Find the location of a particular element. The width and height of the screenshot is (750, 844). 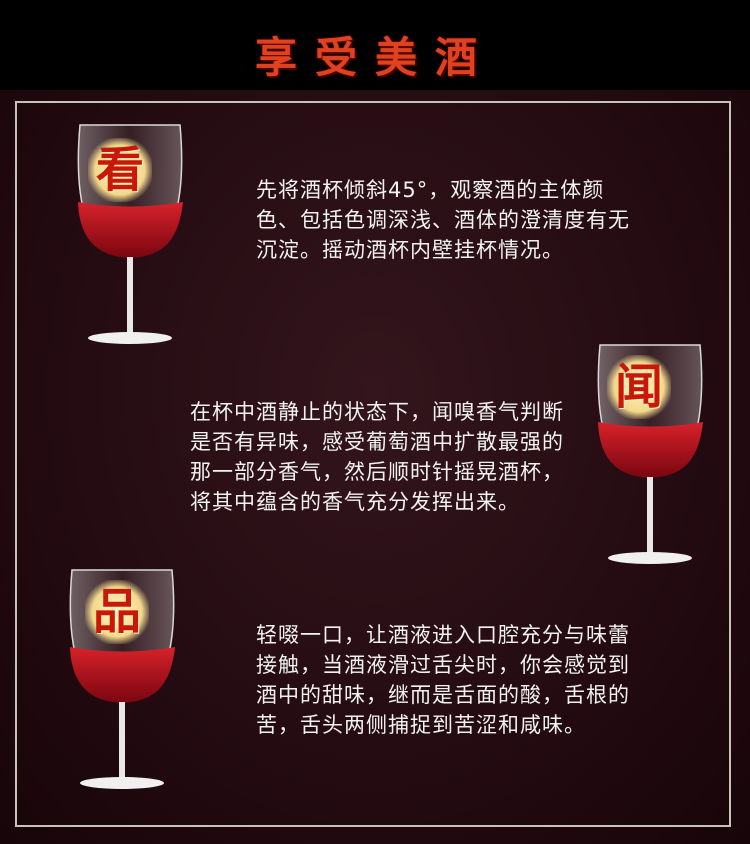

step-char-look: 看 is located at coordinates (120, 170).